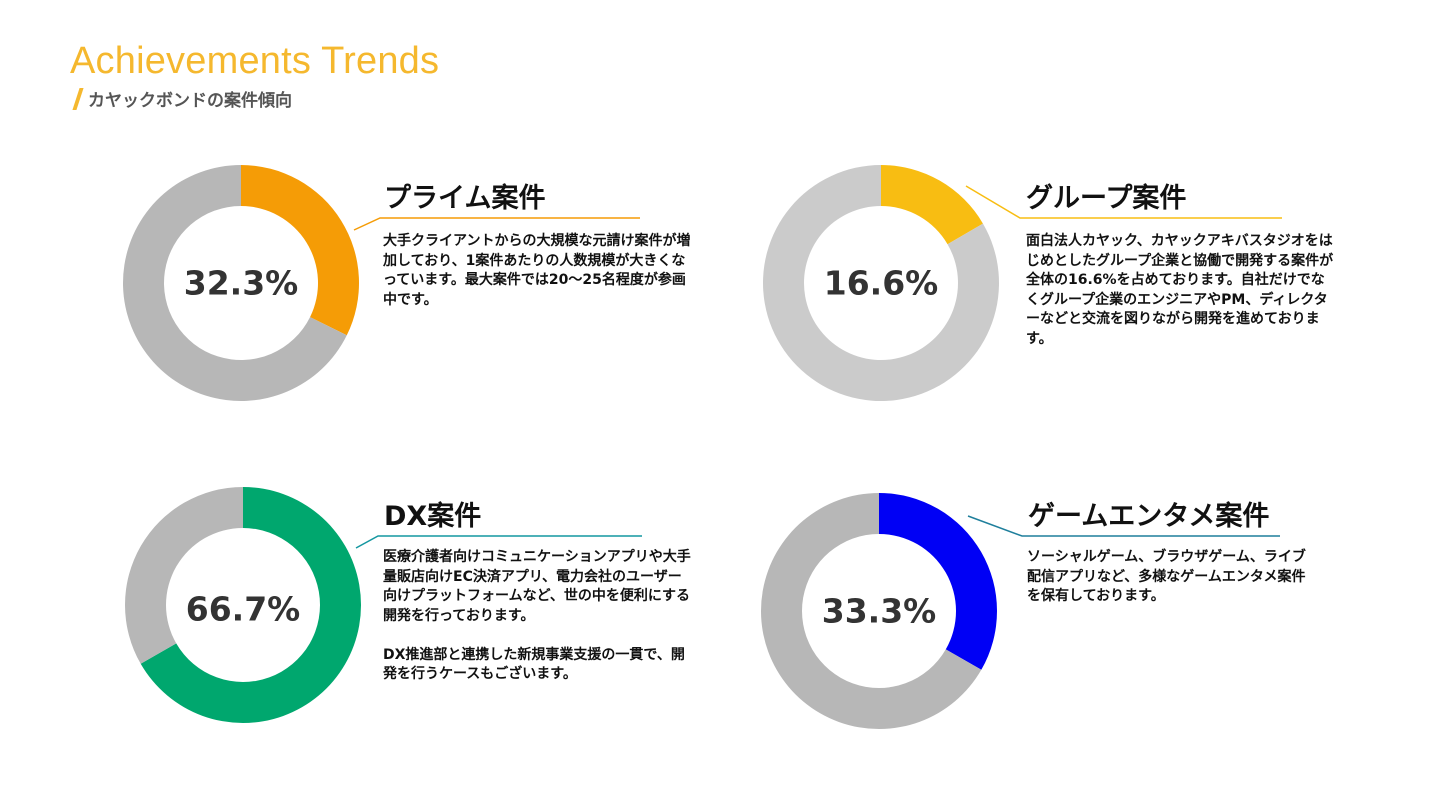 Image resolution: width=1440 pixels, height=810 pixels. I want to click on heading-group: グループ案件, so click(1106, 198).